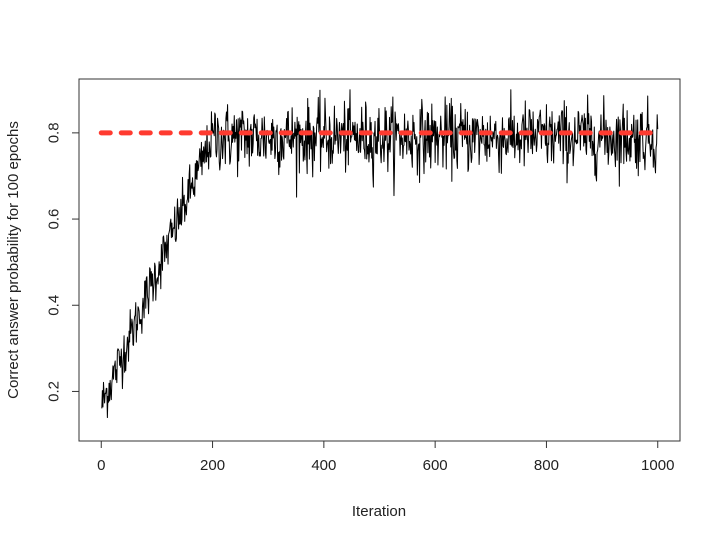 Image resolution: width=720 pixels, height=540 pixels. What do you see at coordinates (323, 465) in the screenshot?
I see `x-tick-label: 400` at bounding box center [323, 465].